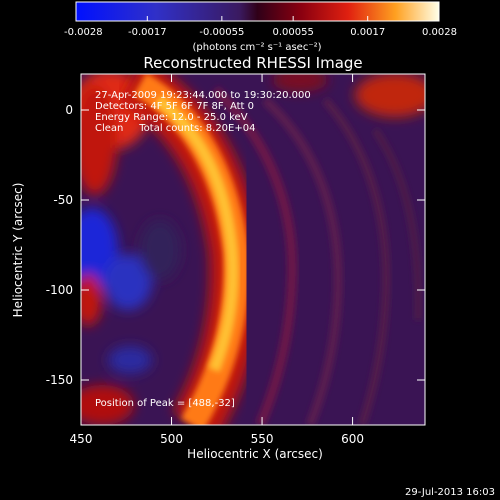 The image size is (500, 500). I want to click on y-tick-label: -150, so click(59, 380).